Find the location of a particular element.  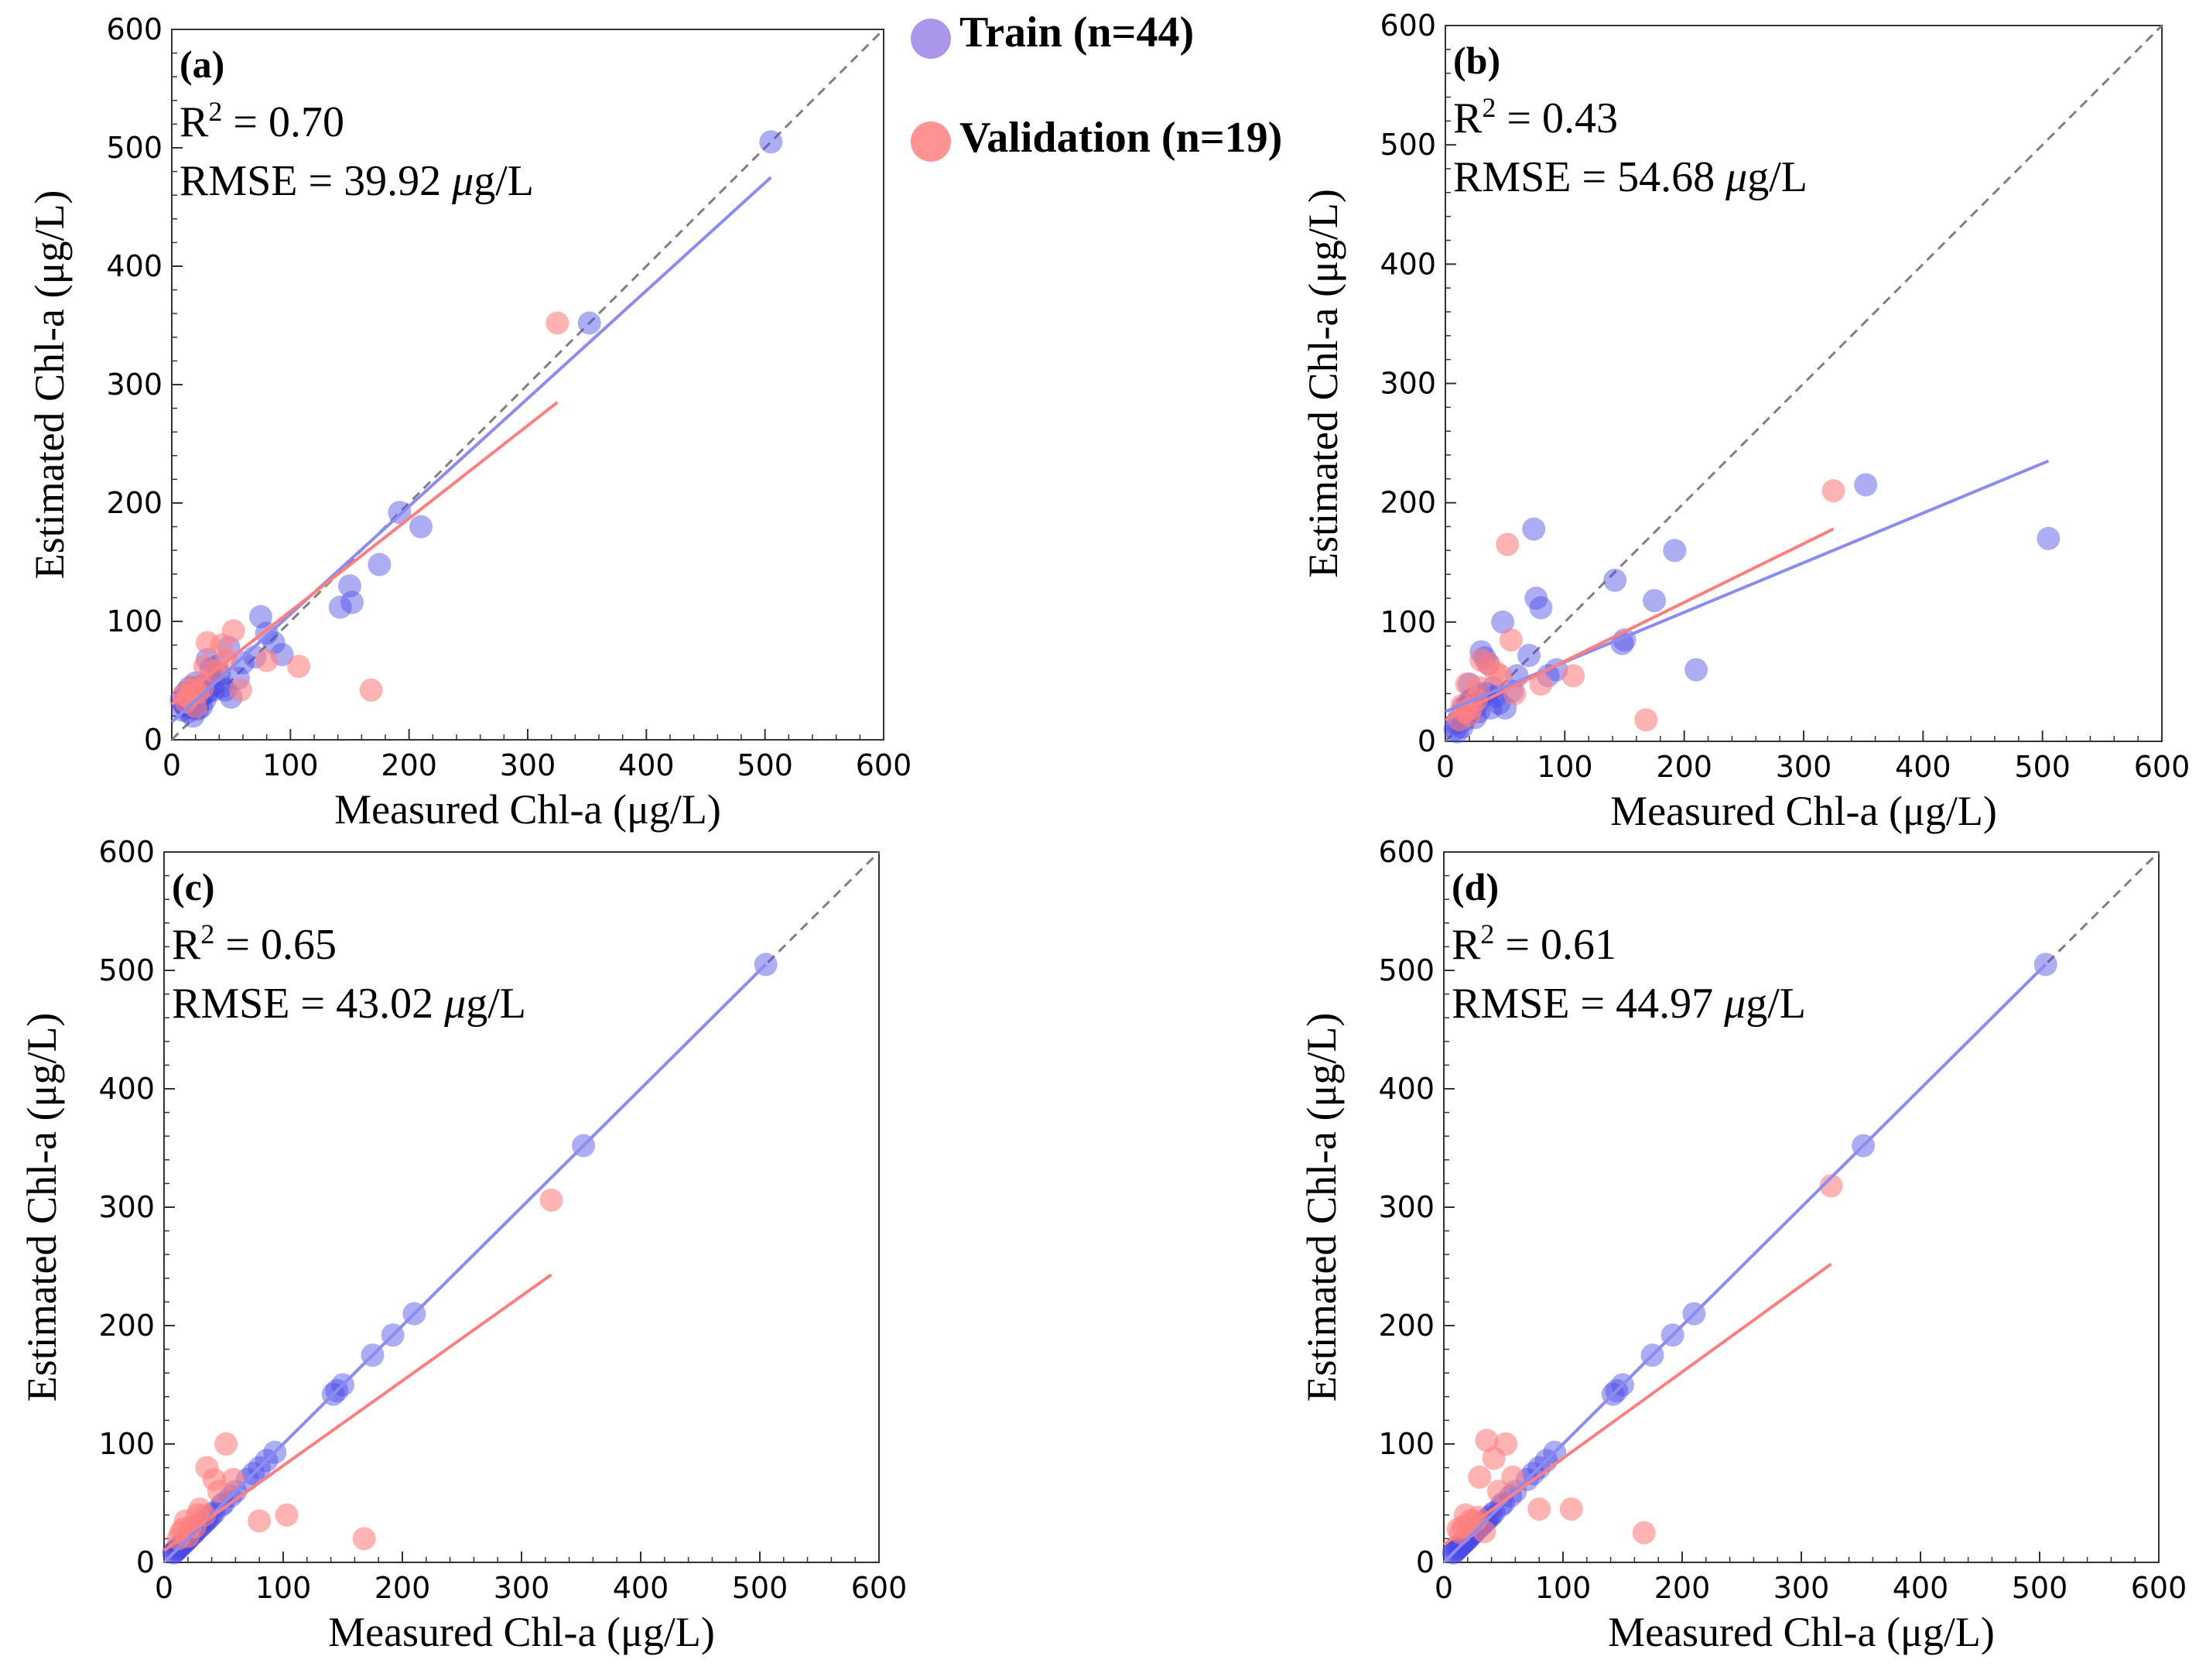

x-tick-label: 200 is located at coordinates (409, 765).